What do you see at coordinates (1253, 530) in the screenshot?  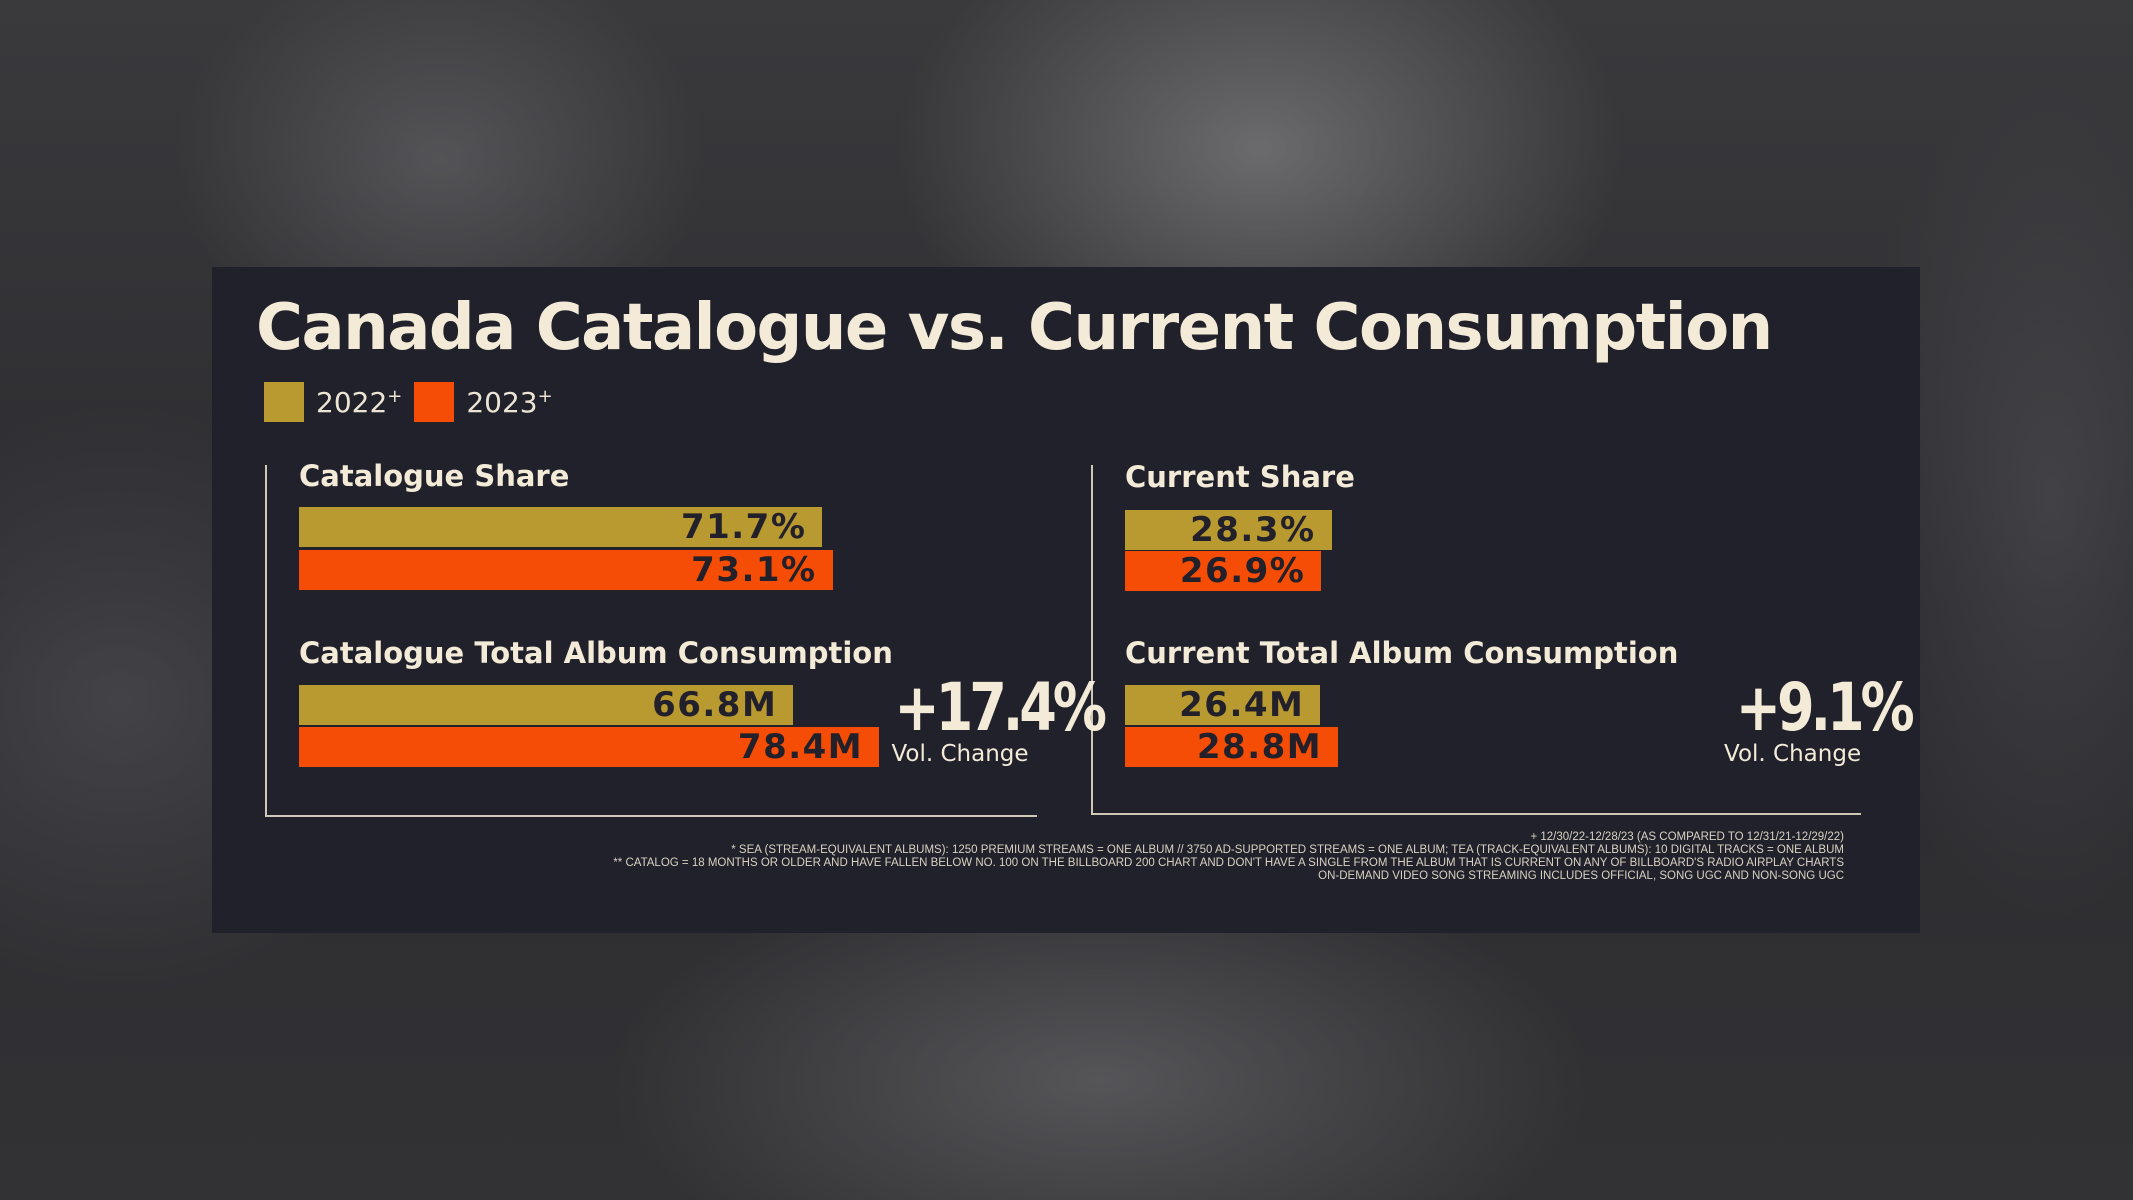 I see `current-share-label-2022: 28.3%` at bounding box center [1253, 530].